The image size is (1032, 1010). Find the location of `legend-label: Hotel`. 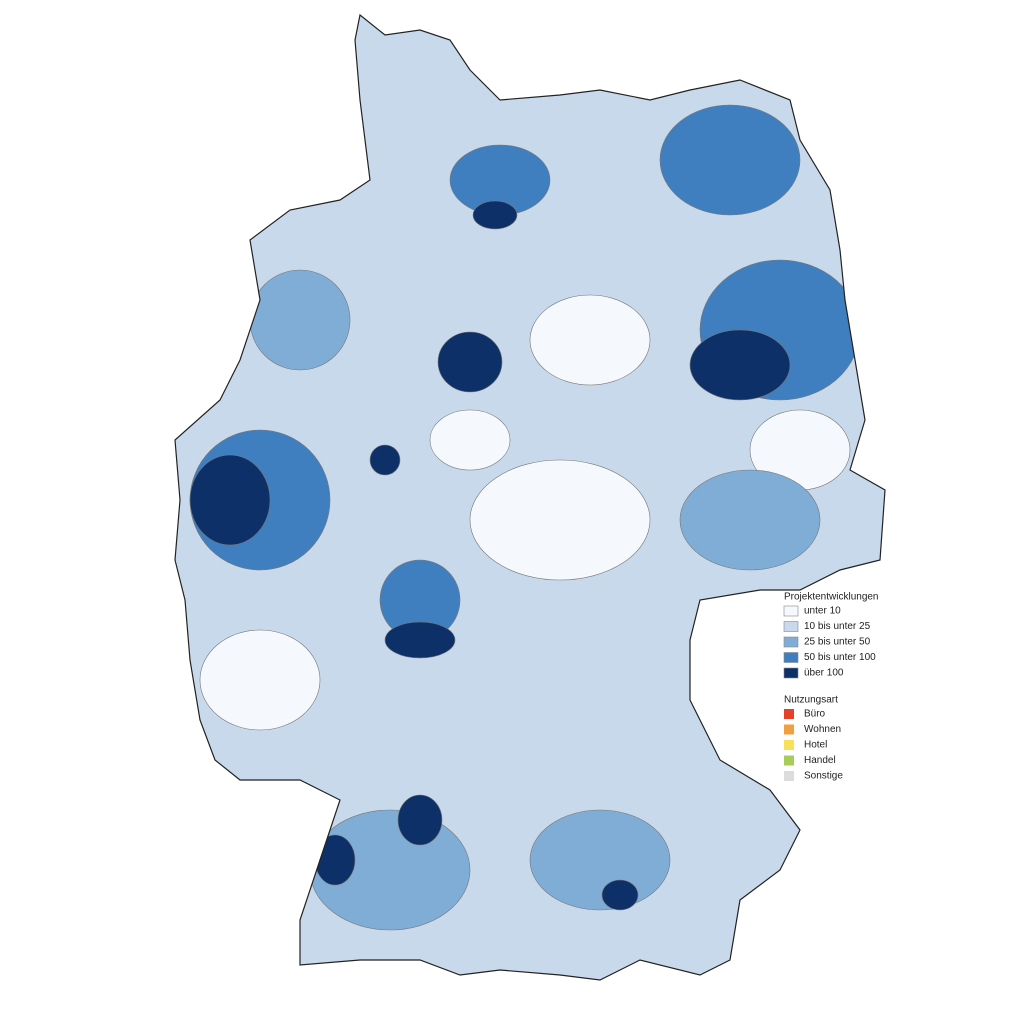

legend-label: Hotel is located at coordinates (815, 745).